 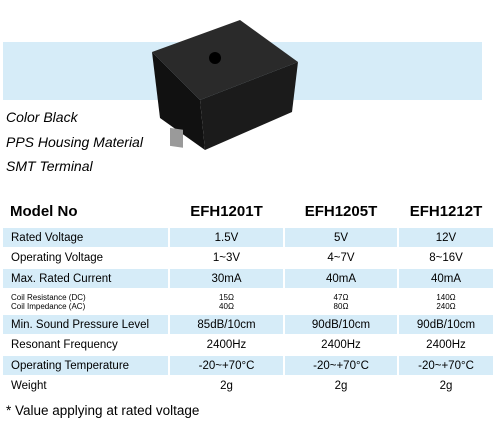 What do you see at coordinates (42, 117) in the screenshot?
I see `feature: Color Black` at bounding box center [42, 117].